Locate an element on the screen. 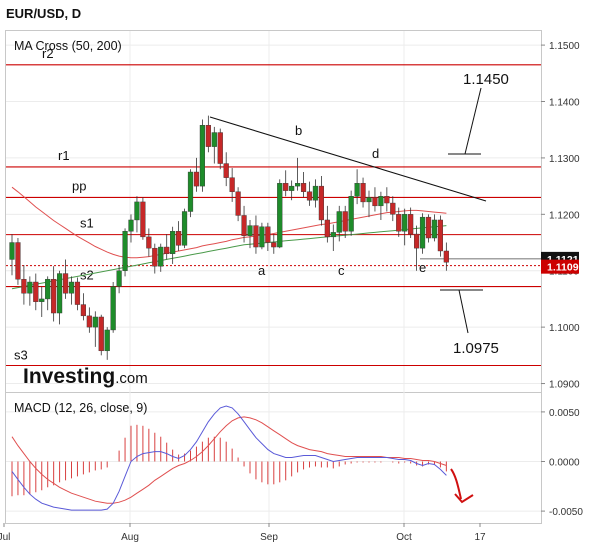 This screenshot has height=550, width=599. sma50-line is located at coordinates (229, 222).